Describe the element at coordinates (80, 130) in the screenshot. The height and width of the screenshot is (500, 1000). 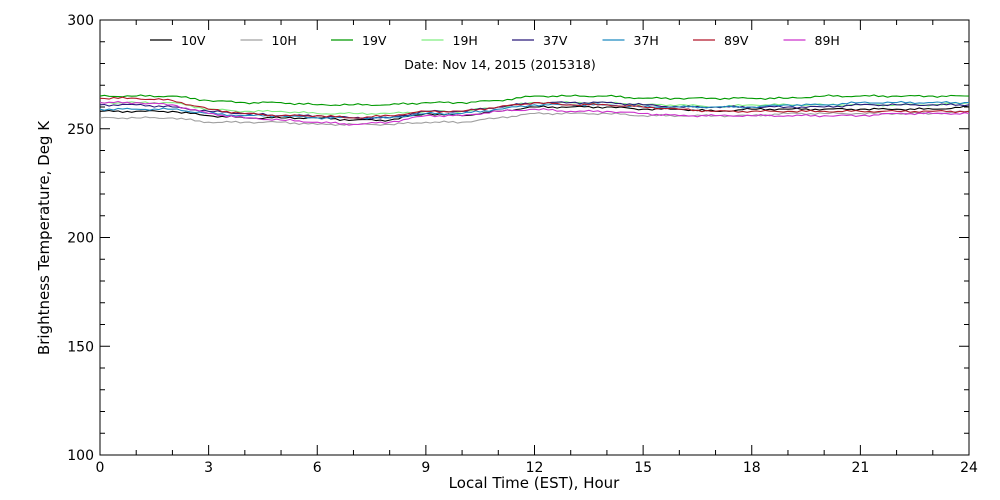
I see `y-tick-label: 250` at that location.